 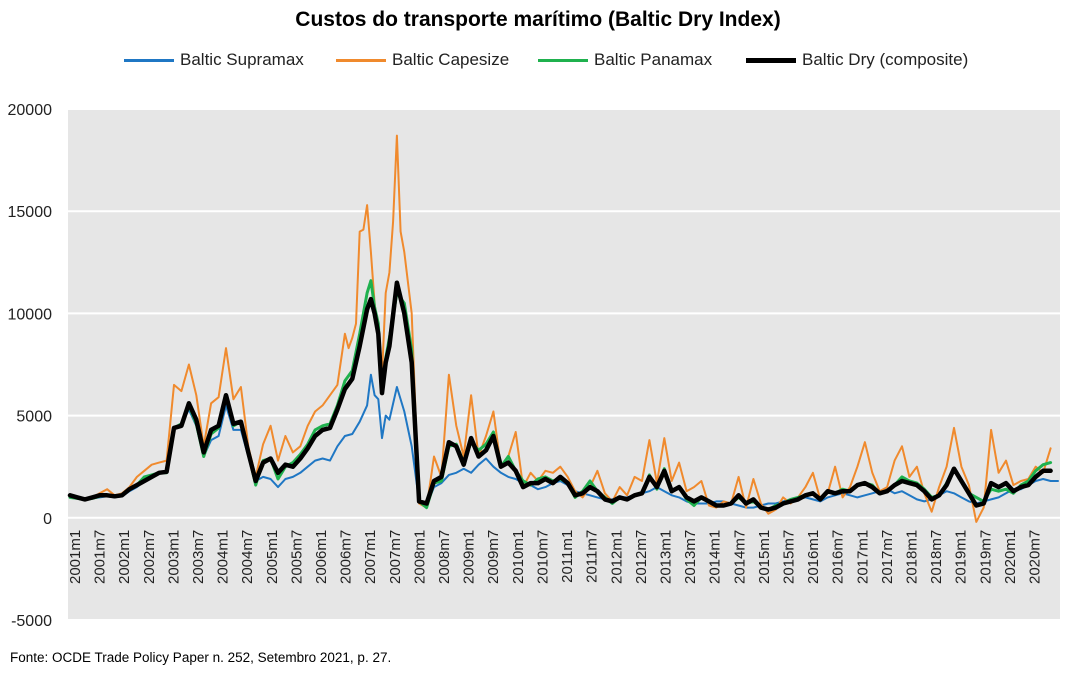 I want to click on legend-item: Baltic Dry (composite), so click(x=857, y=60).